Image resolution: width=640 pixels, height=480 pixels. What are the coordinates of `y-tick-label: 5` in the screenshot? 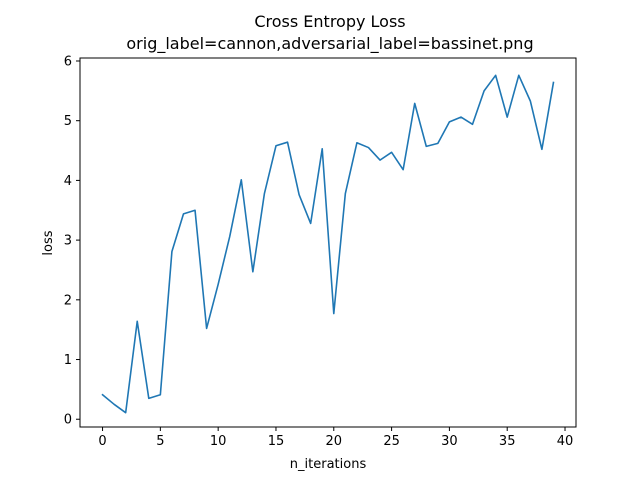 It's located at (68, 121).